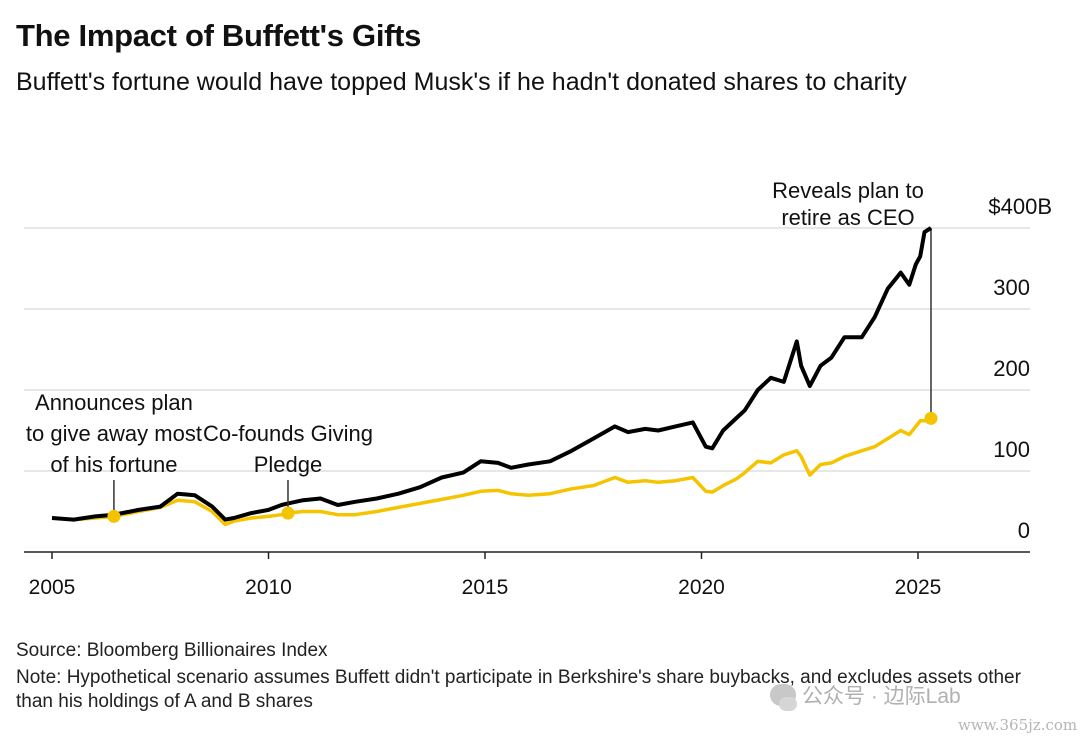  What do you see at coordinates (1011, 368) in the screenshot?
I see `y-tick-label: 200` at bounding box center [1011, 368].